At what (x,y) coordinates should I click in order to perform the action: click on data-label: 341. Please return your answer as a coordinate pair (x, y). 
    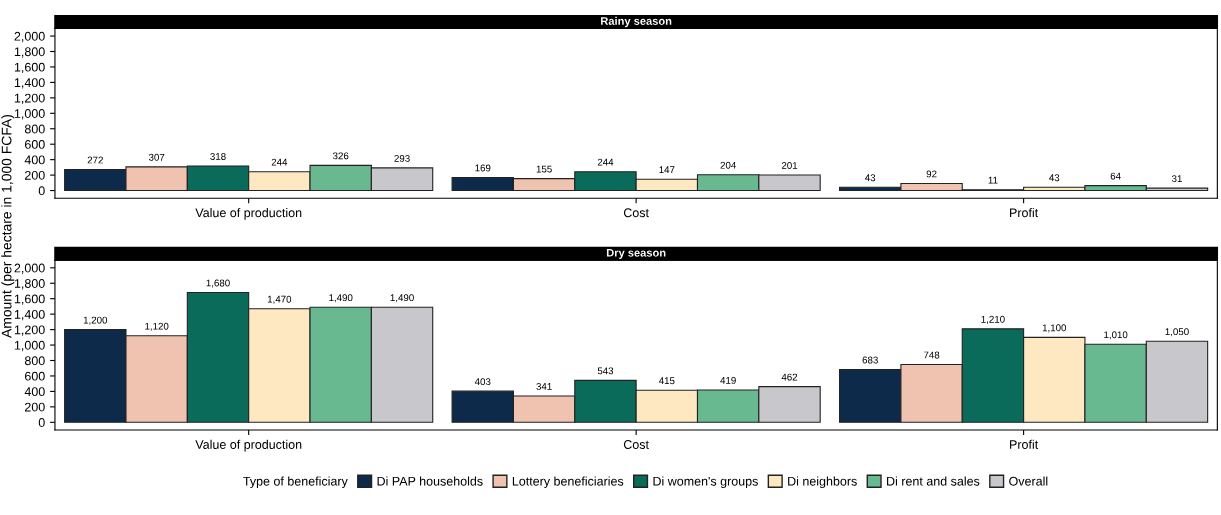
    Looking at the image, I should click on (544, 386).